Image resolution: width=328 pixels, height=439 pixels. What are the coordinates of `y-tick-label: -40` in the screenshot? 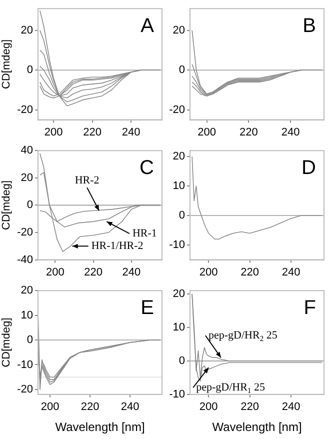 It's located at (25, 260).